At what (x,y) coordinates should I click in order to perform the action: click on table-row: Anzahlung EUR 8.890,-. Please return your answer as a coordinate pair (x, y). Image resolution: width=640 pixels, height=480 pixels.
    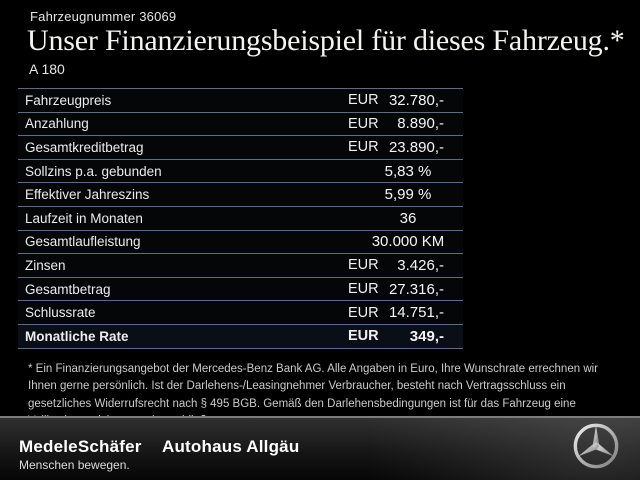
    Looking at the image, I should click on (240, 123).